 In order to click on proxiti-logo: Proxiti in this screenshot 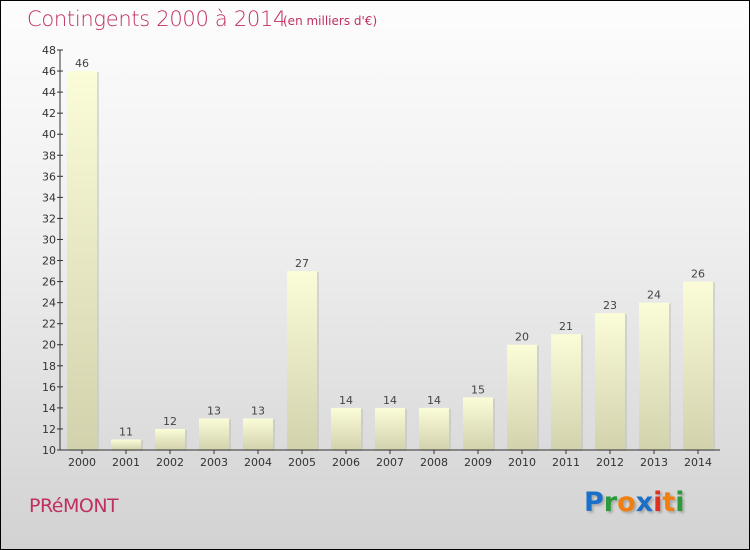, I will do `click(634, 502)`.